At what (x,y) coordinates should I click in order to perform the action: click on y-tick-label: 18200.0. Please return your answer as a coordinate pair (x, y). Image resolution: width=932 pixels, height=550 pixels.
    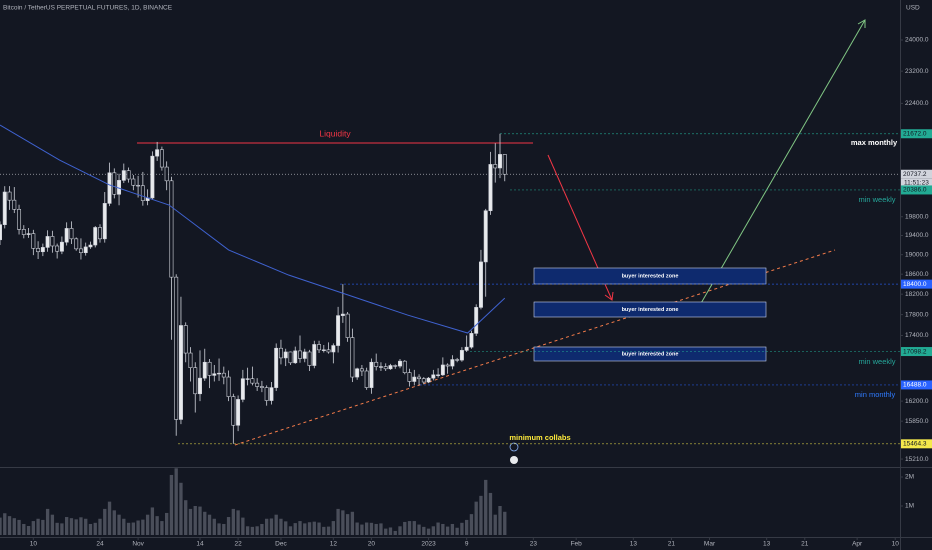
    Looking at the image, I should click on (917, 294).